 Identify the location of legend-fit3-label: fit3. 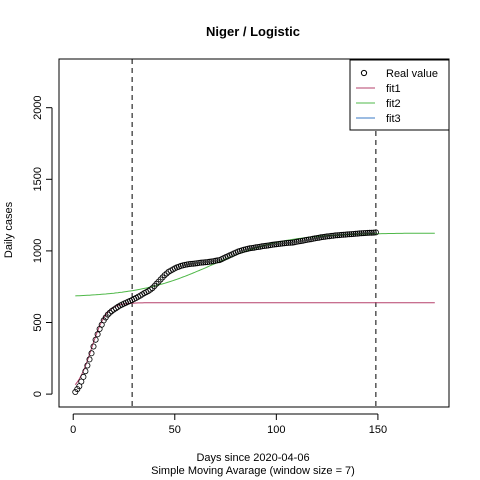
(393, 119).